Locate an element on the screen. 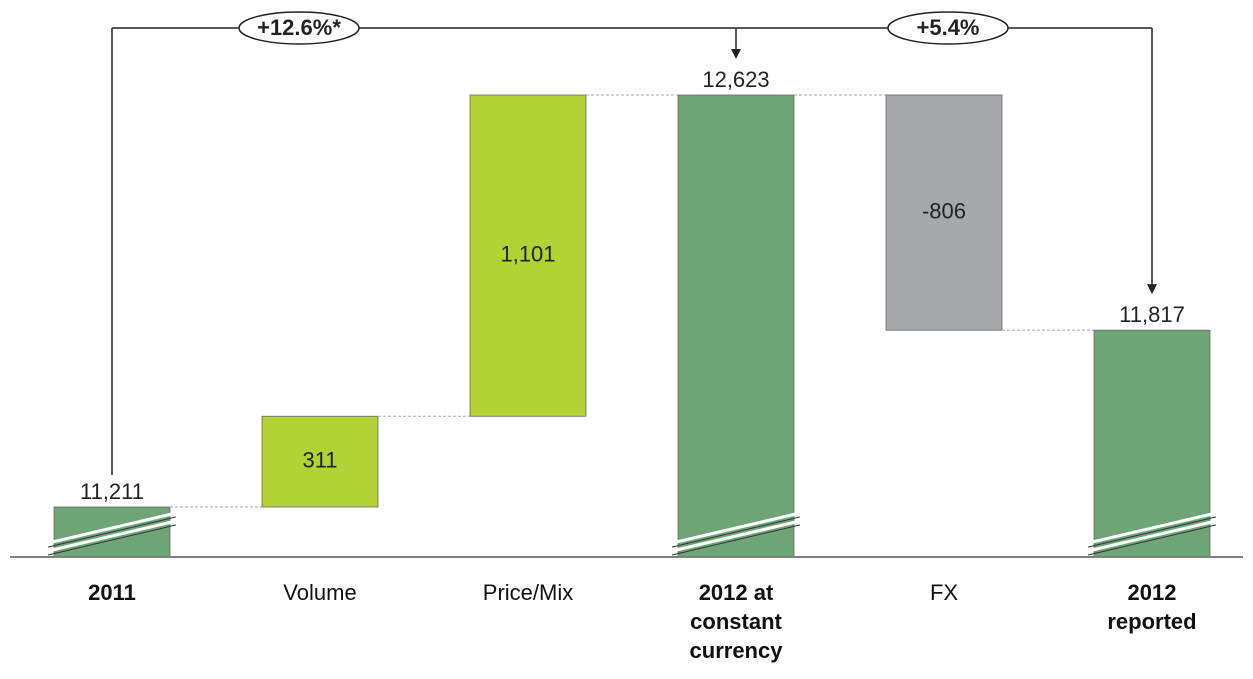  value-label: -806 is located at coordinates (944, 210).